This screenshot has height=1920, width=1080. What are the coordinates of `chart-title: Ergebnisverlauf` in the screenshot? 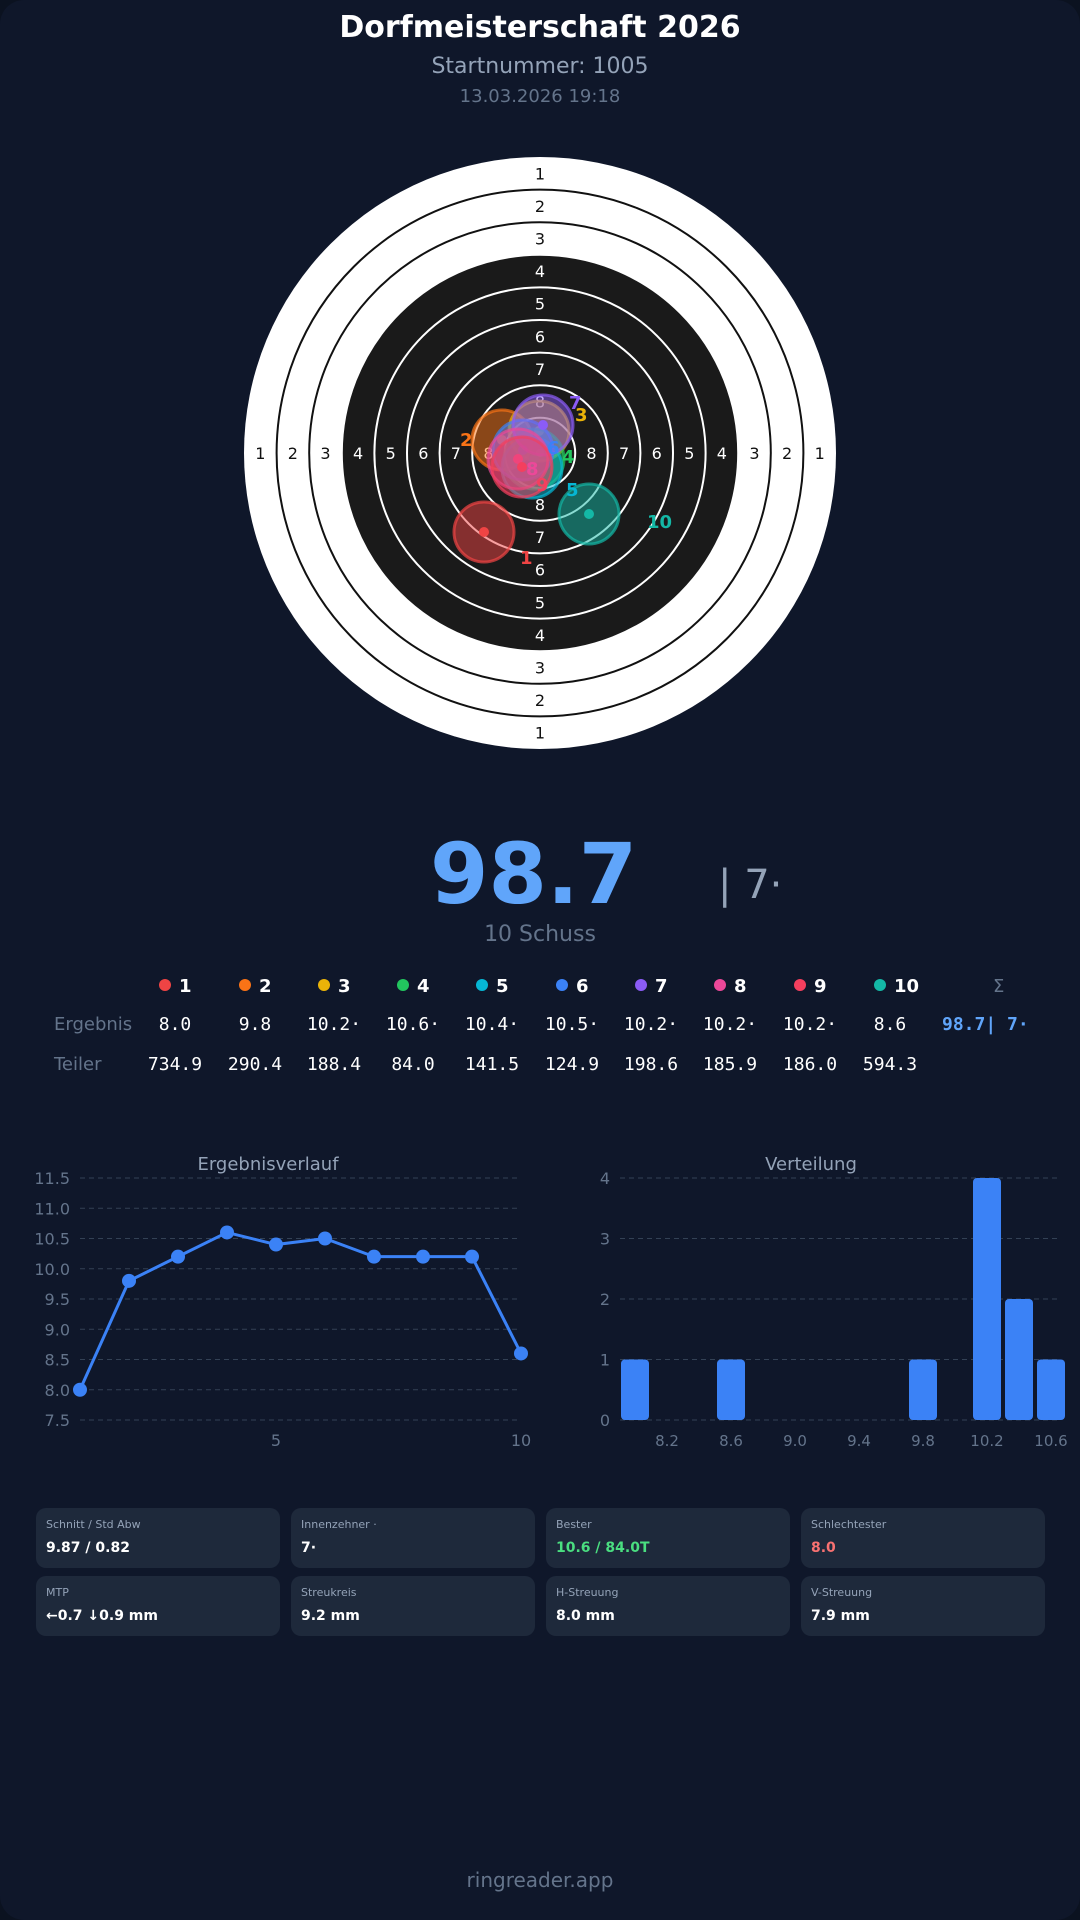 It's located at (268, 1164).